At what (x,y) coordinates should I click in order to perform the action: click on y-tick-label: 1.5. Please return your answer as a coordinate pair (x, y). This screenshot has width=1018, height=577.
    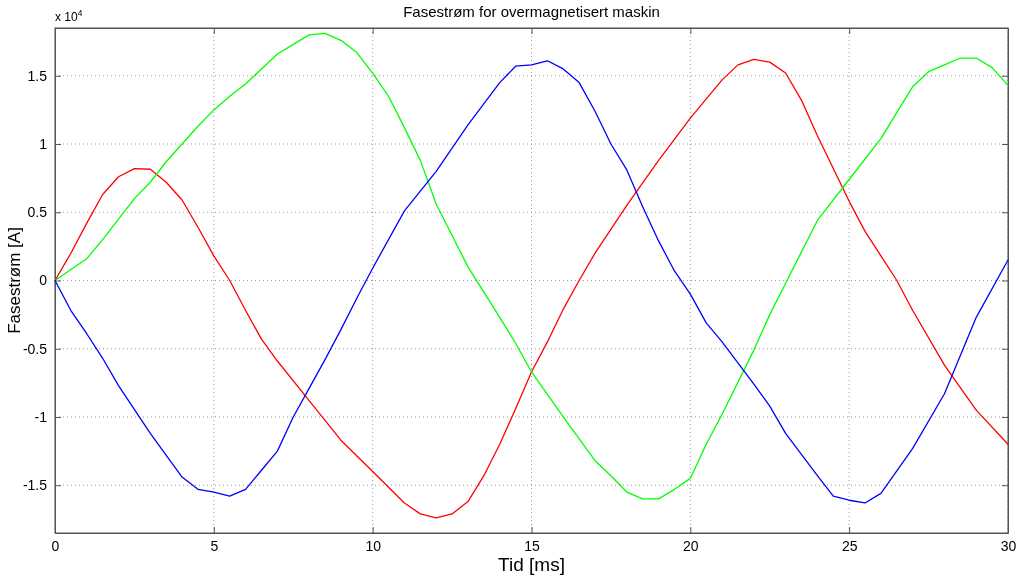
    Looking at the image, I should click on (37, 75).